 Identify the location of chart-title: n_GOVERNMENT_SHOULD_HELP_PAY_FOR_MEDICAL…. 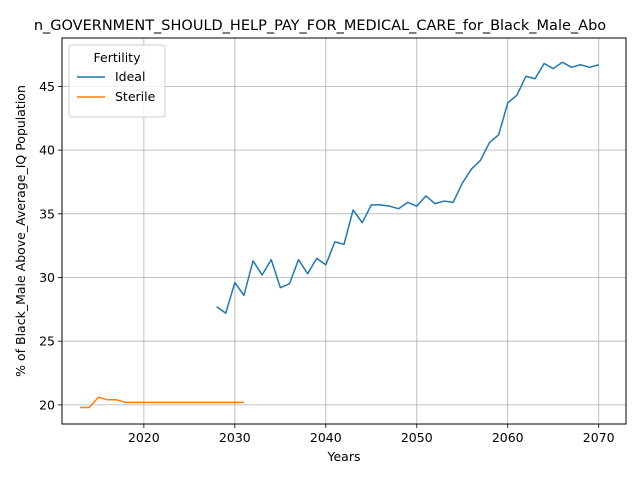
(320, 26).